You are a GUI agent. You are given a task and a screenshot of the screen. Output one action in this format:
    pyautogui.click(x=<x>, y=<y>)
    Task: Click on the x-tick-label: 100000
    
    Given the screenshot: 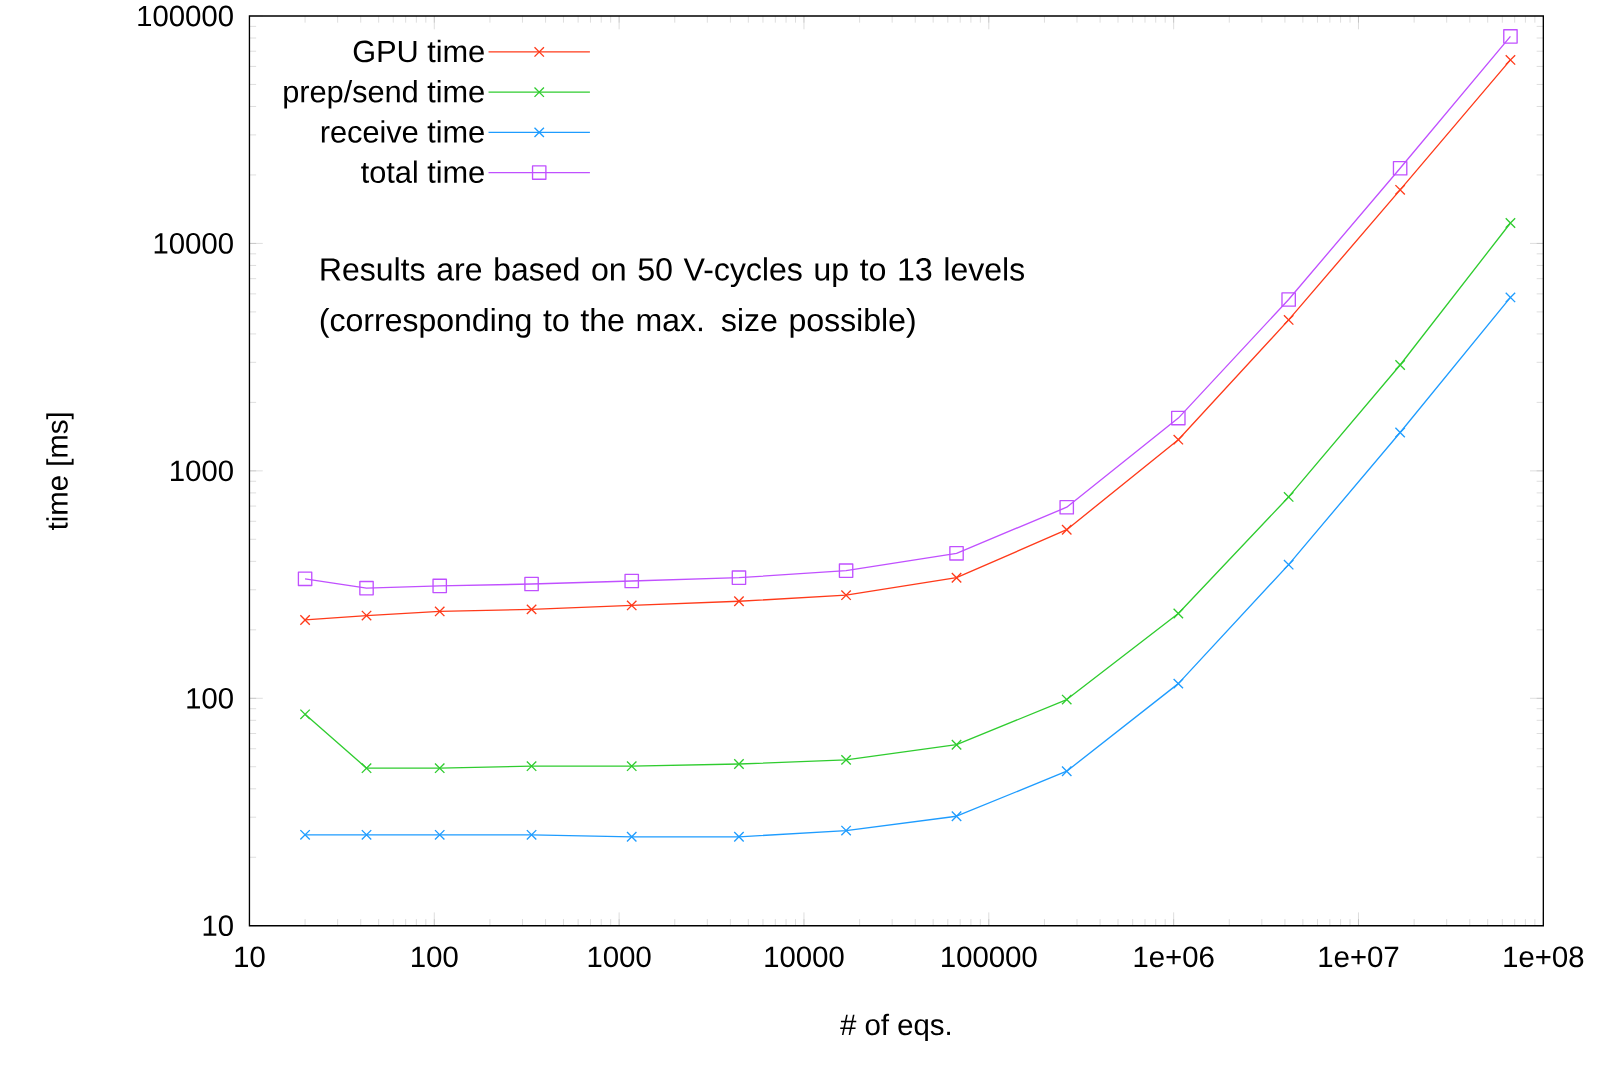 What is the action you would take?
    pyautogui.click(x=989, y=957)
    